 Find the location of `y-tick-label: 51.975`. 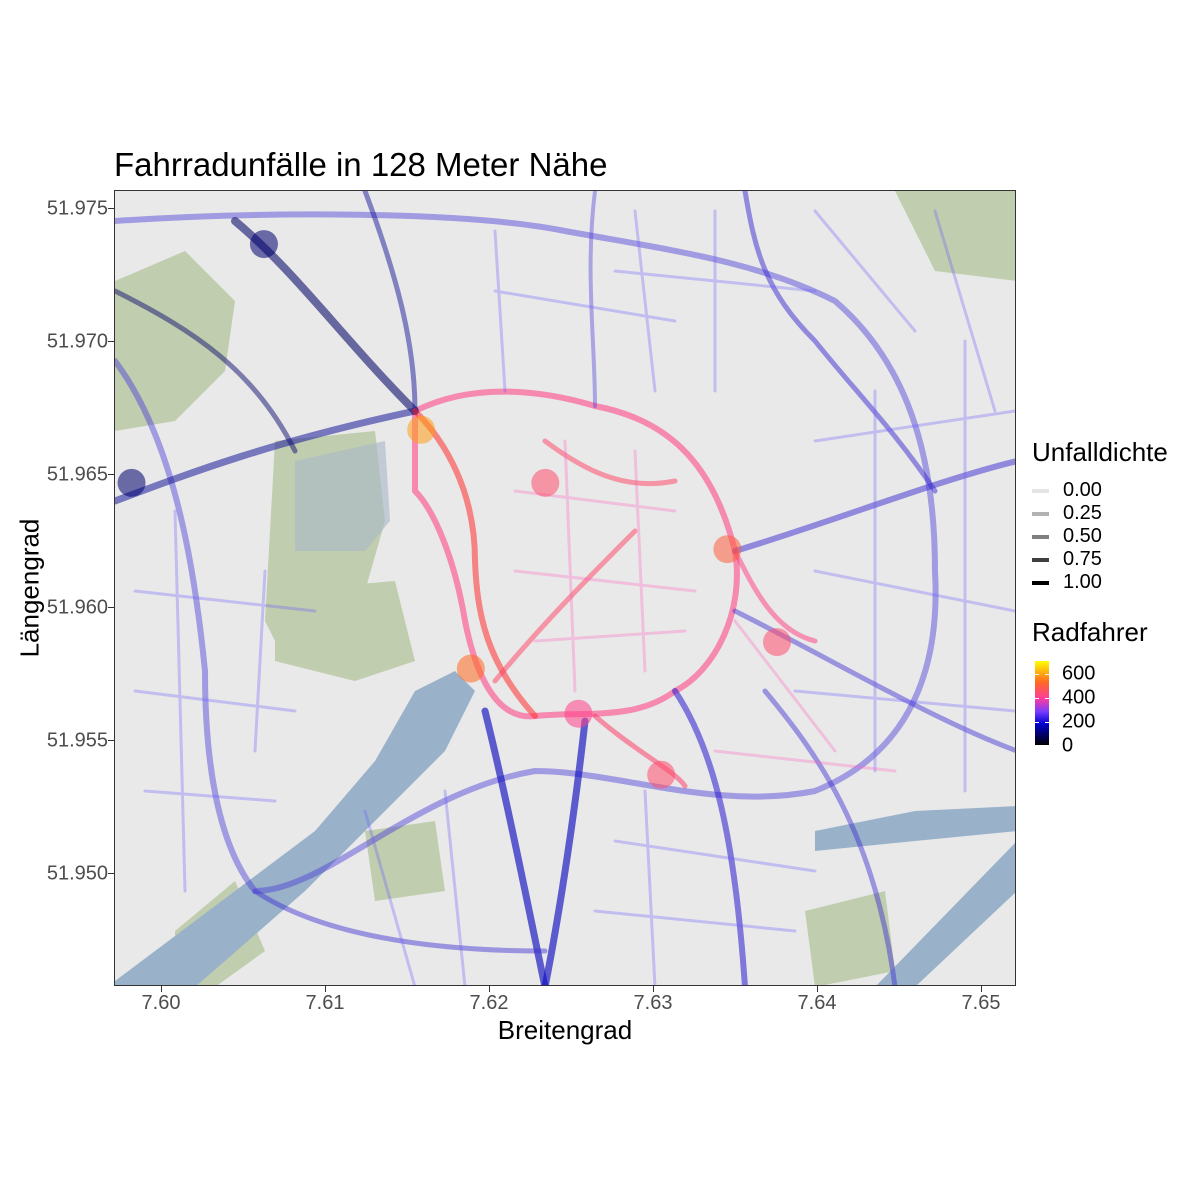

y-tick-label: 51.975 is located at coordinates (77, 208).